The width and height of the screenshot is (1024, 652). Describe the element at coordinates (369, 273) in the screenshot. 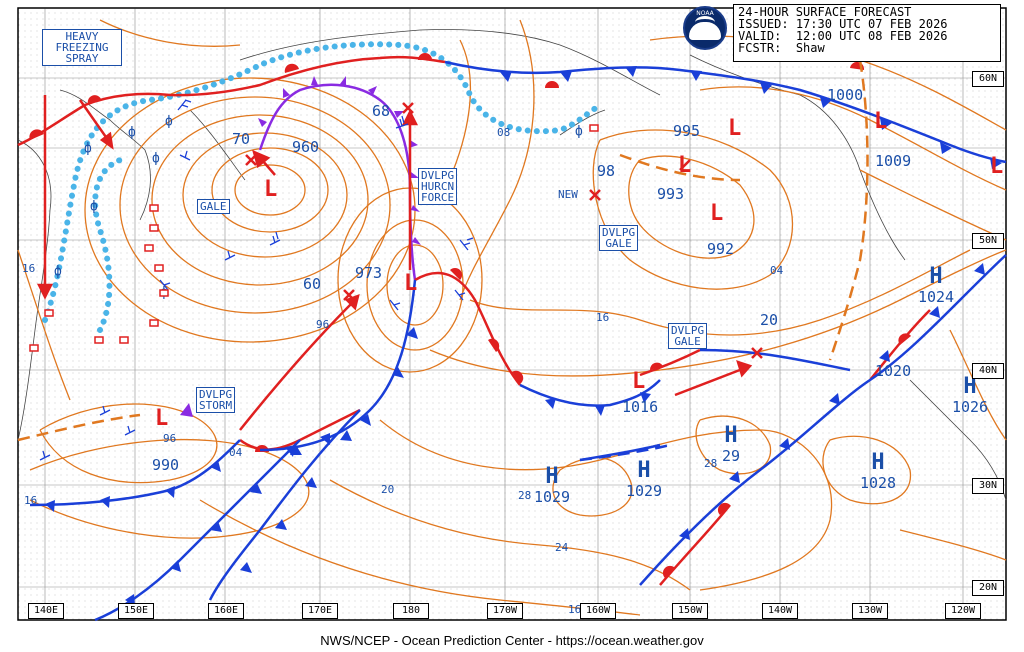

I see `low-pressure-973: 973` at that location.